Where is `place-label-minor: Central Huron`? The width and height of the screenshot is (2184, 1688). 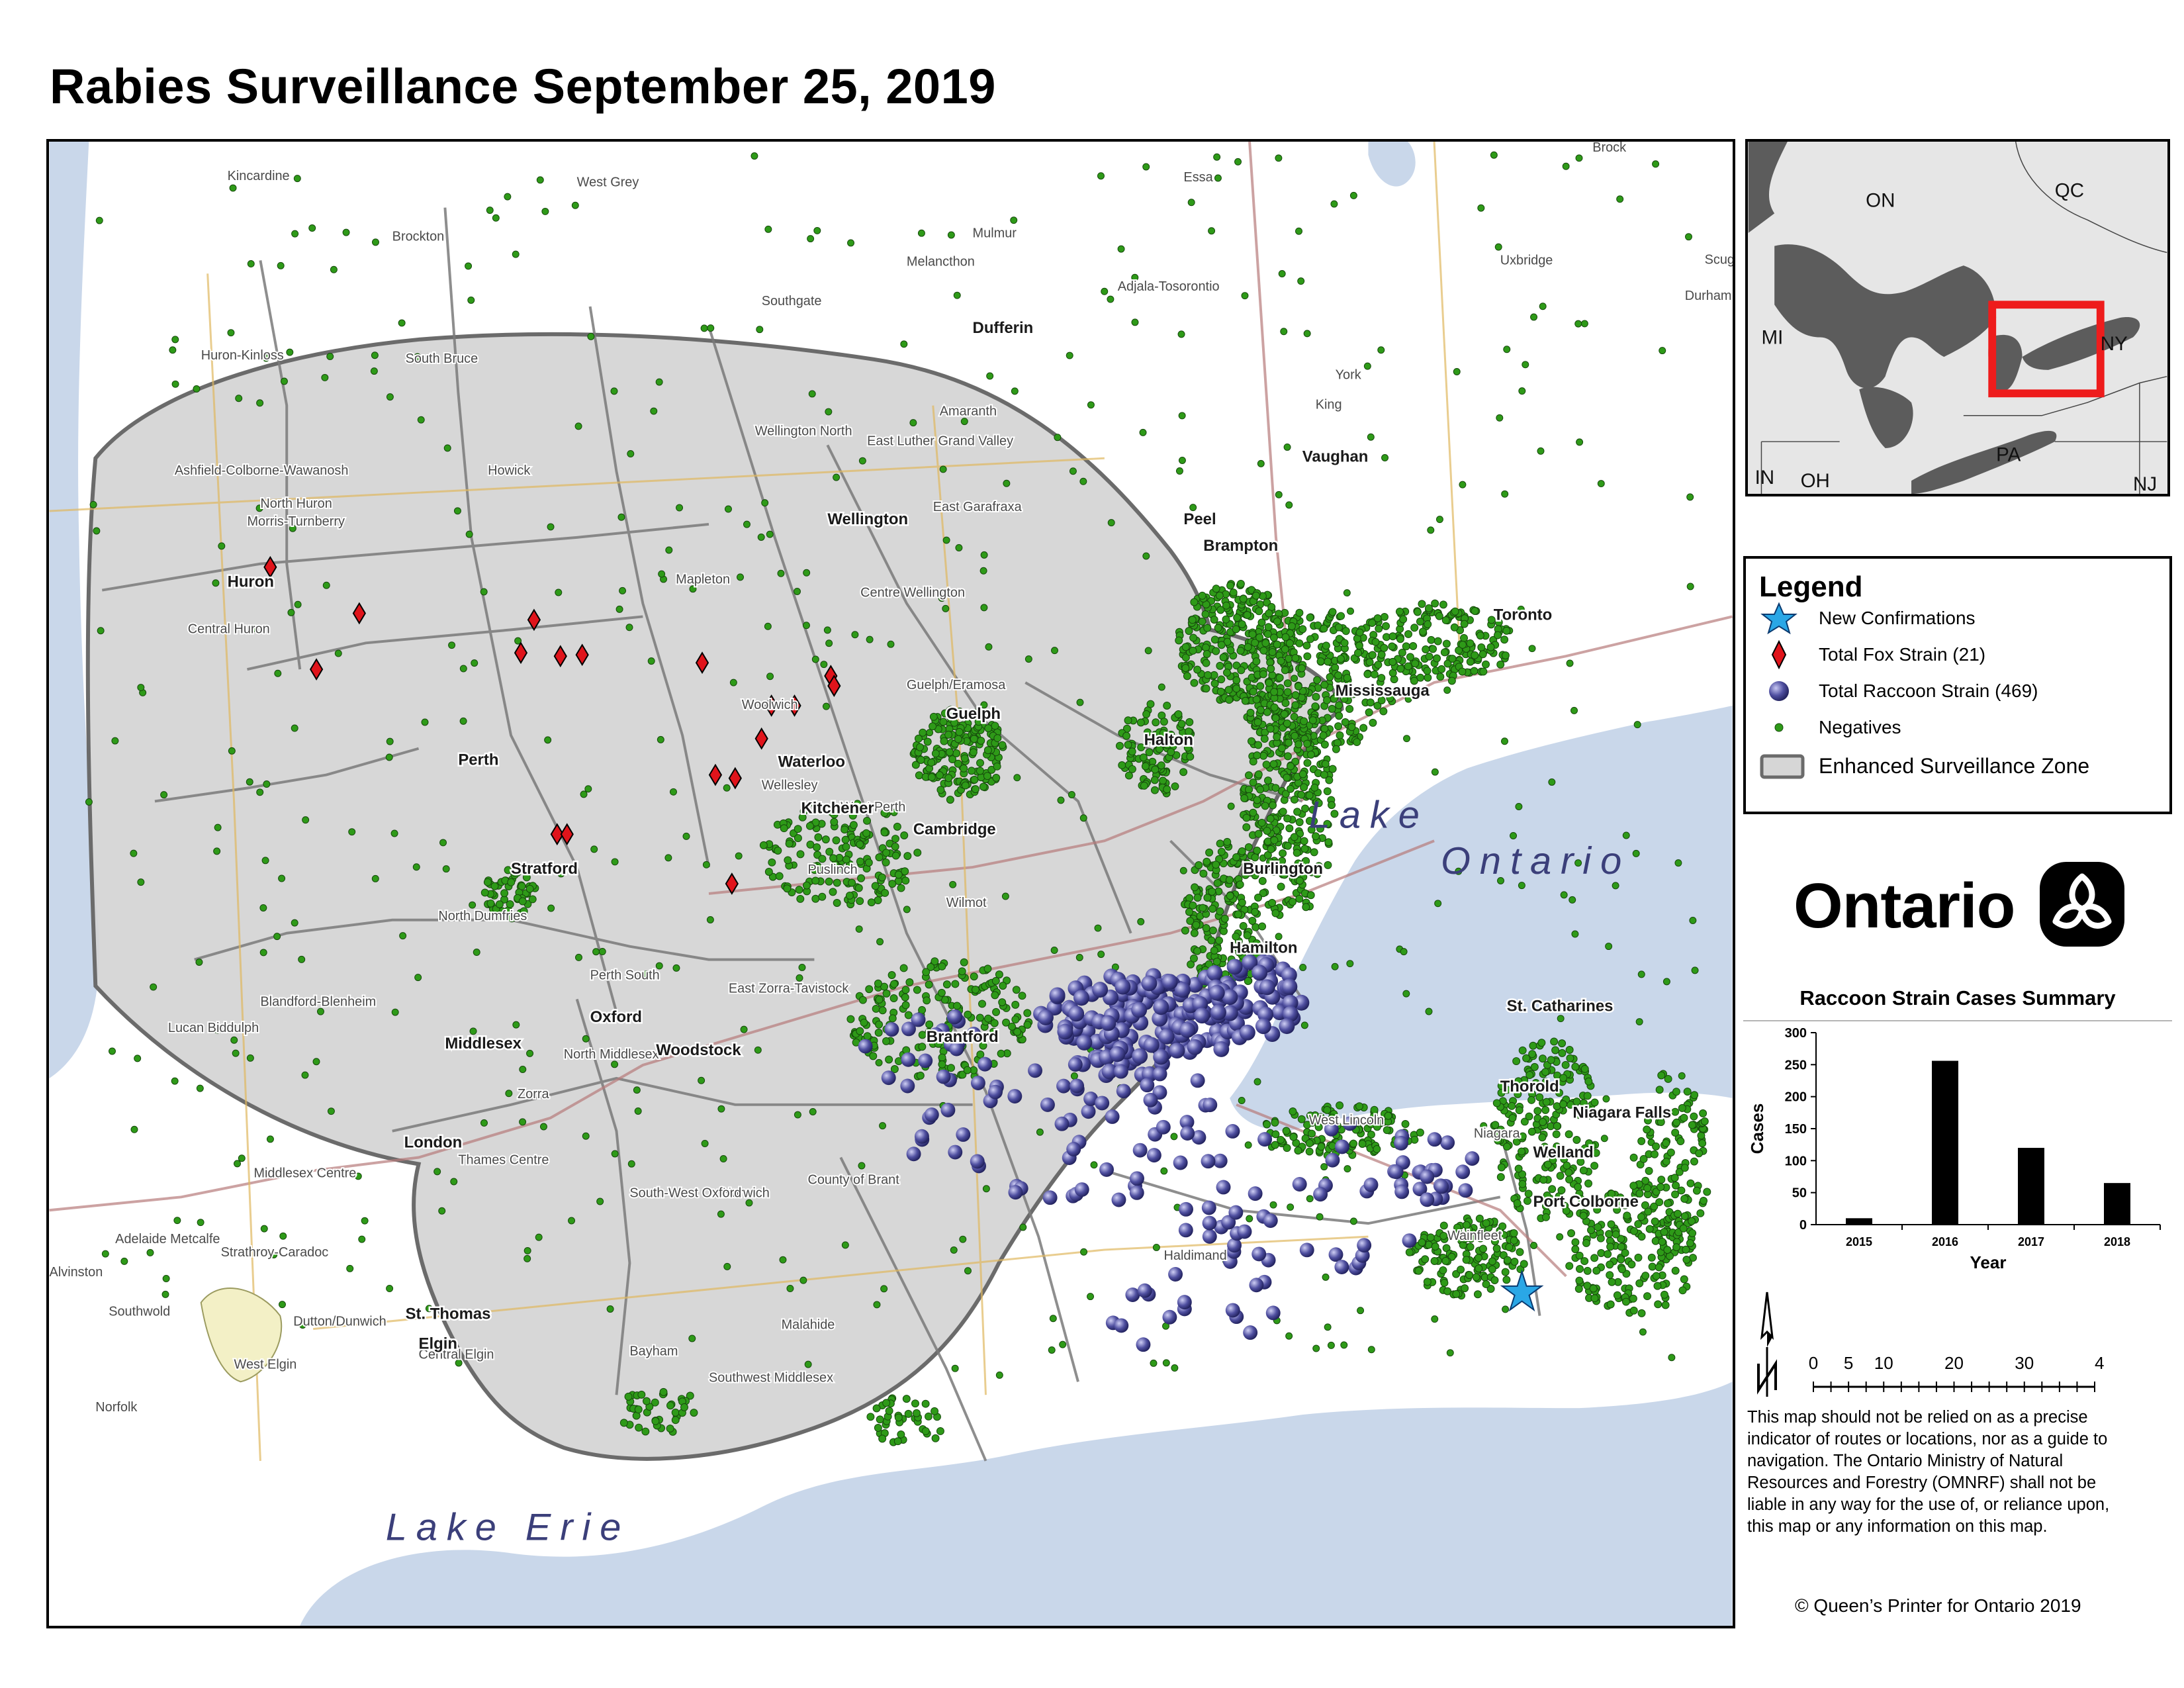 place-label-minor: Central Huron is located at coordinates (229, 629).